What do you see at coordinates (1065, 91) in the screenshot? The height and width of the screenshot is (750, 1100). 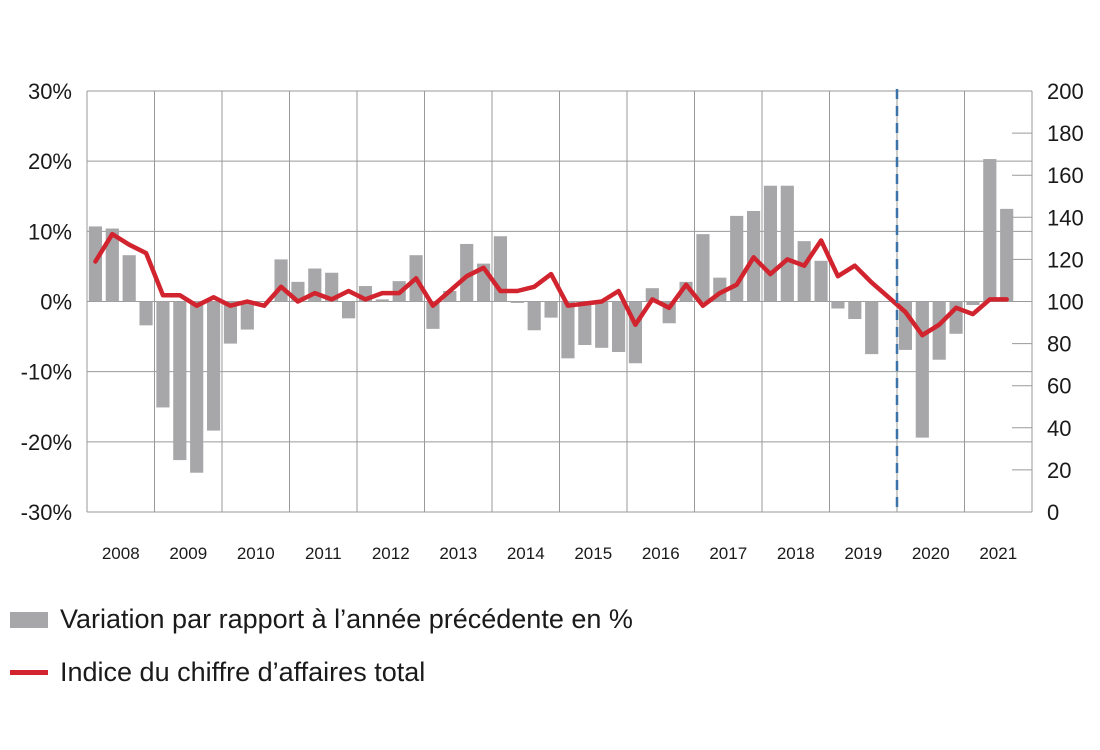 I see `right-tick-label: 200` at bounding box center [1065, 91].